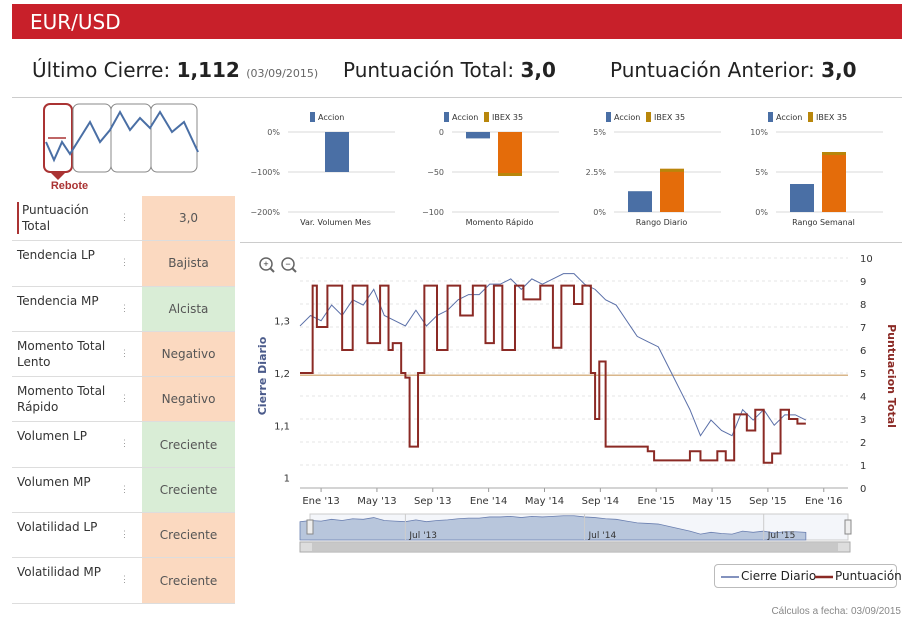  I want to click on zoom-symbol: +, so click(265, 264).